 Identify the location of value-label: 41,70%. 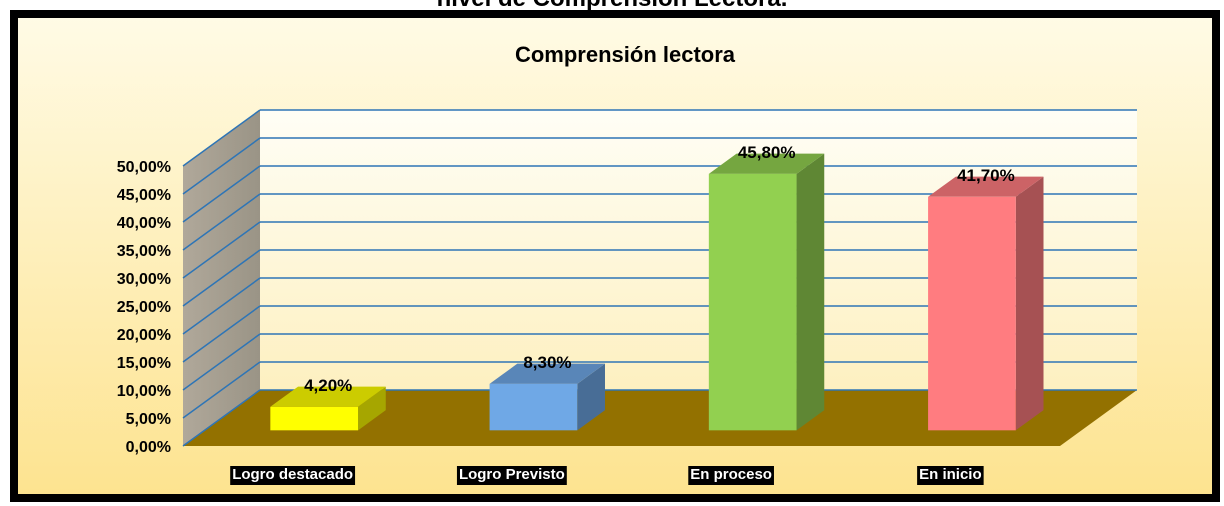
(986, 175).